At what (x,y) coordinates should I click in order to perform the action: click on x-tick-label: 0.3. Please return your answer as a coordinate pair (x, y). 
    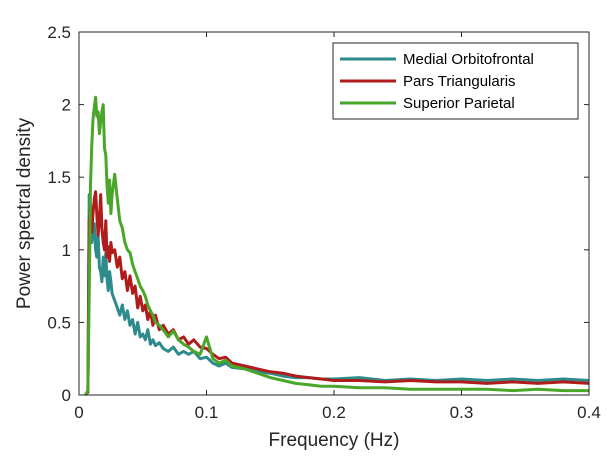
    Looking at the image, I should click on (462, 412).